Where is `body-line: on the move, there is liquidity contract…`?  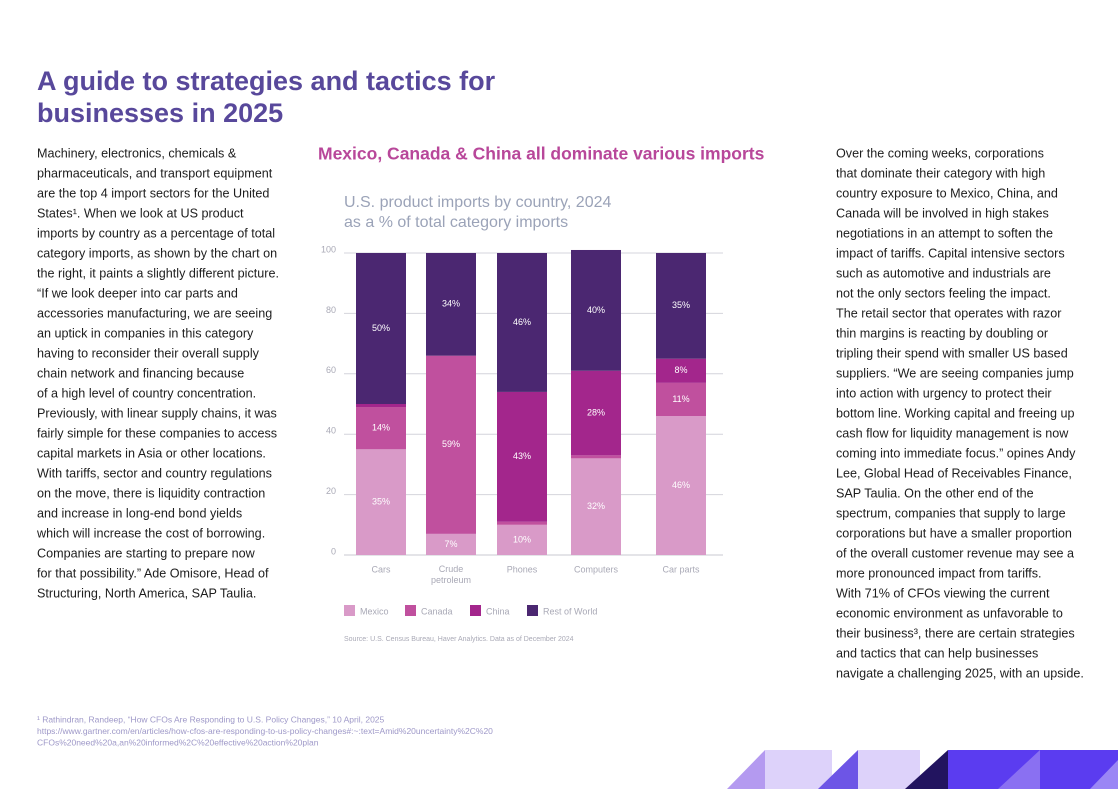
body-line: on the move, there is liquidity contract… is located at coordinates (151, 493).